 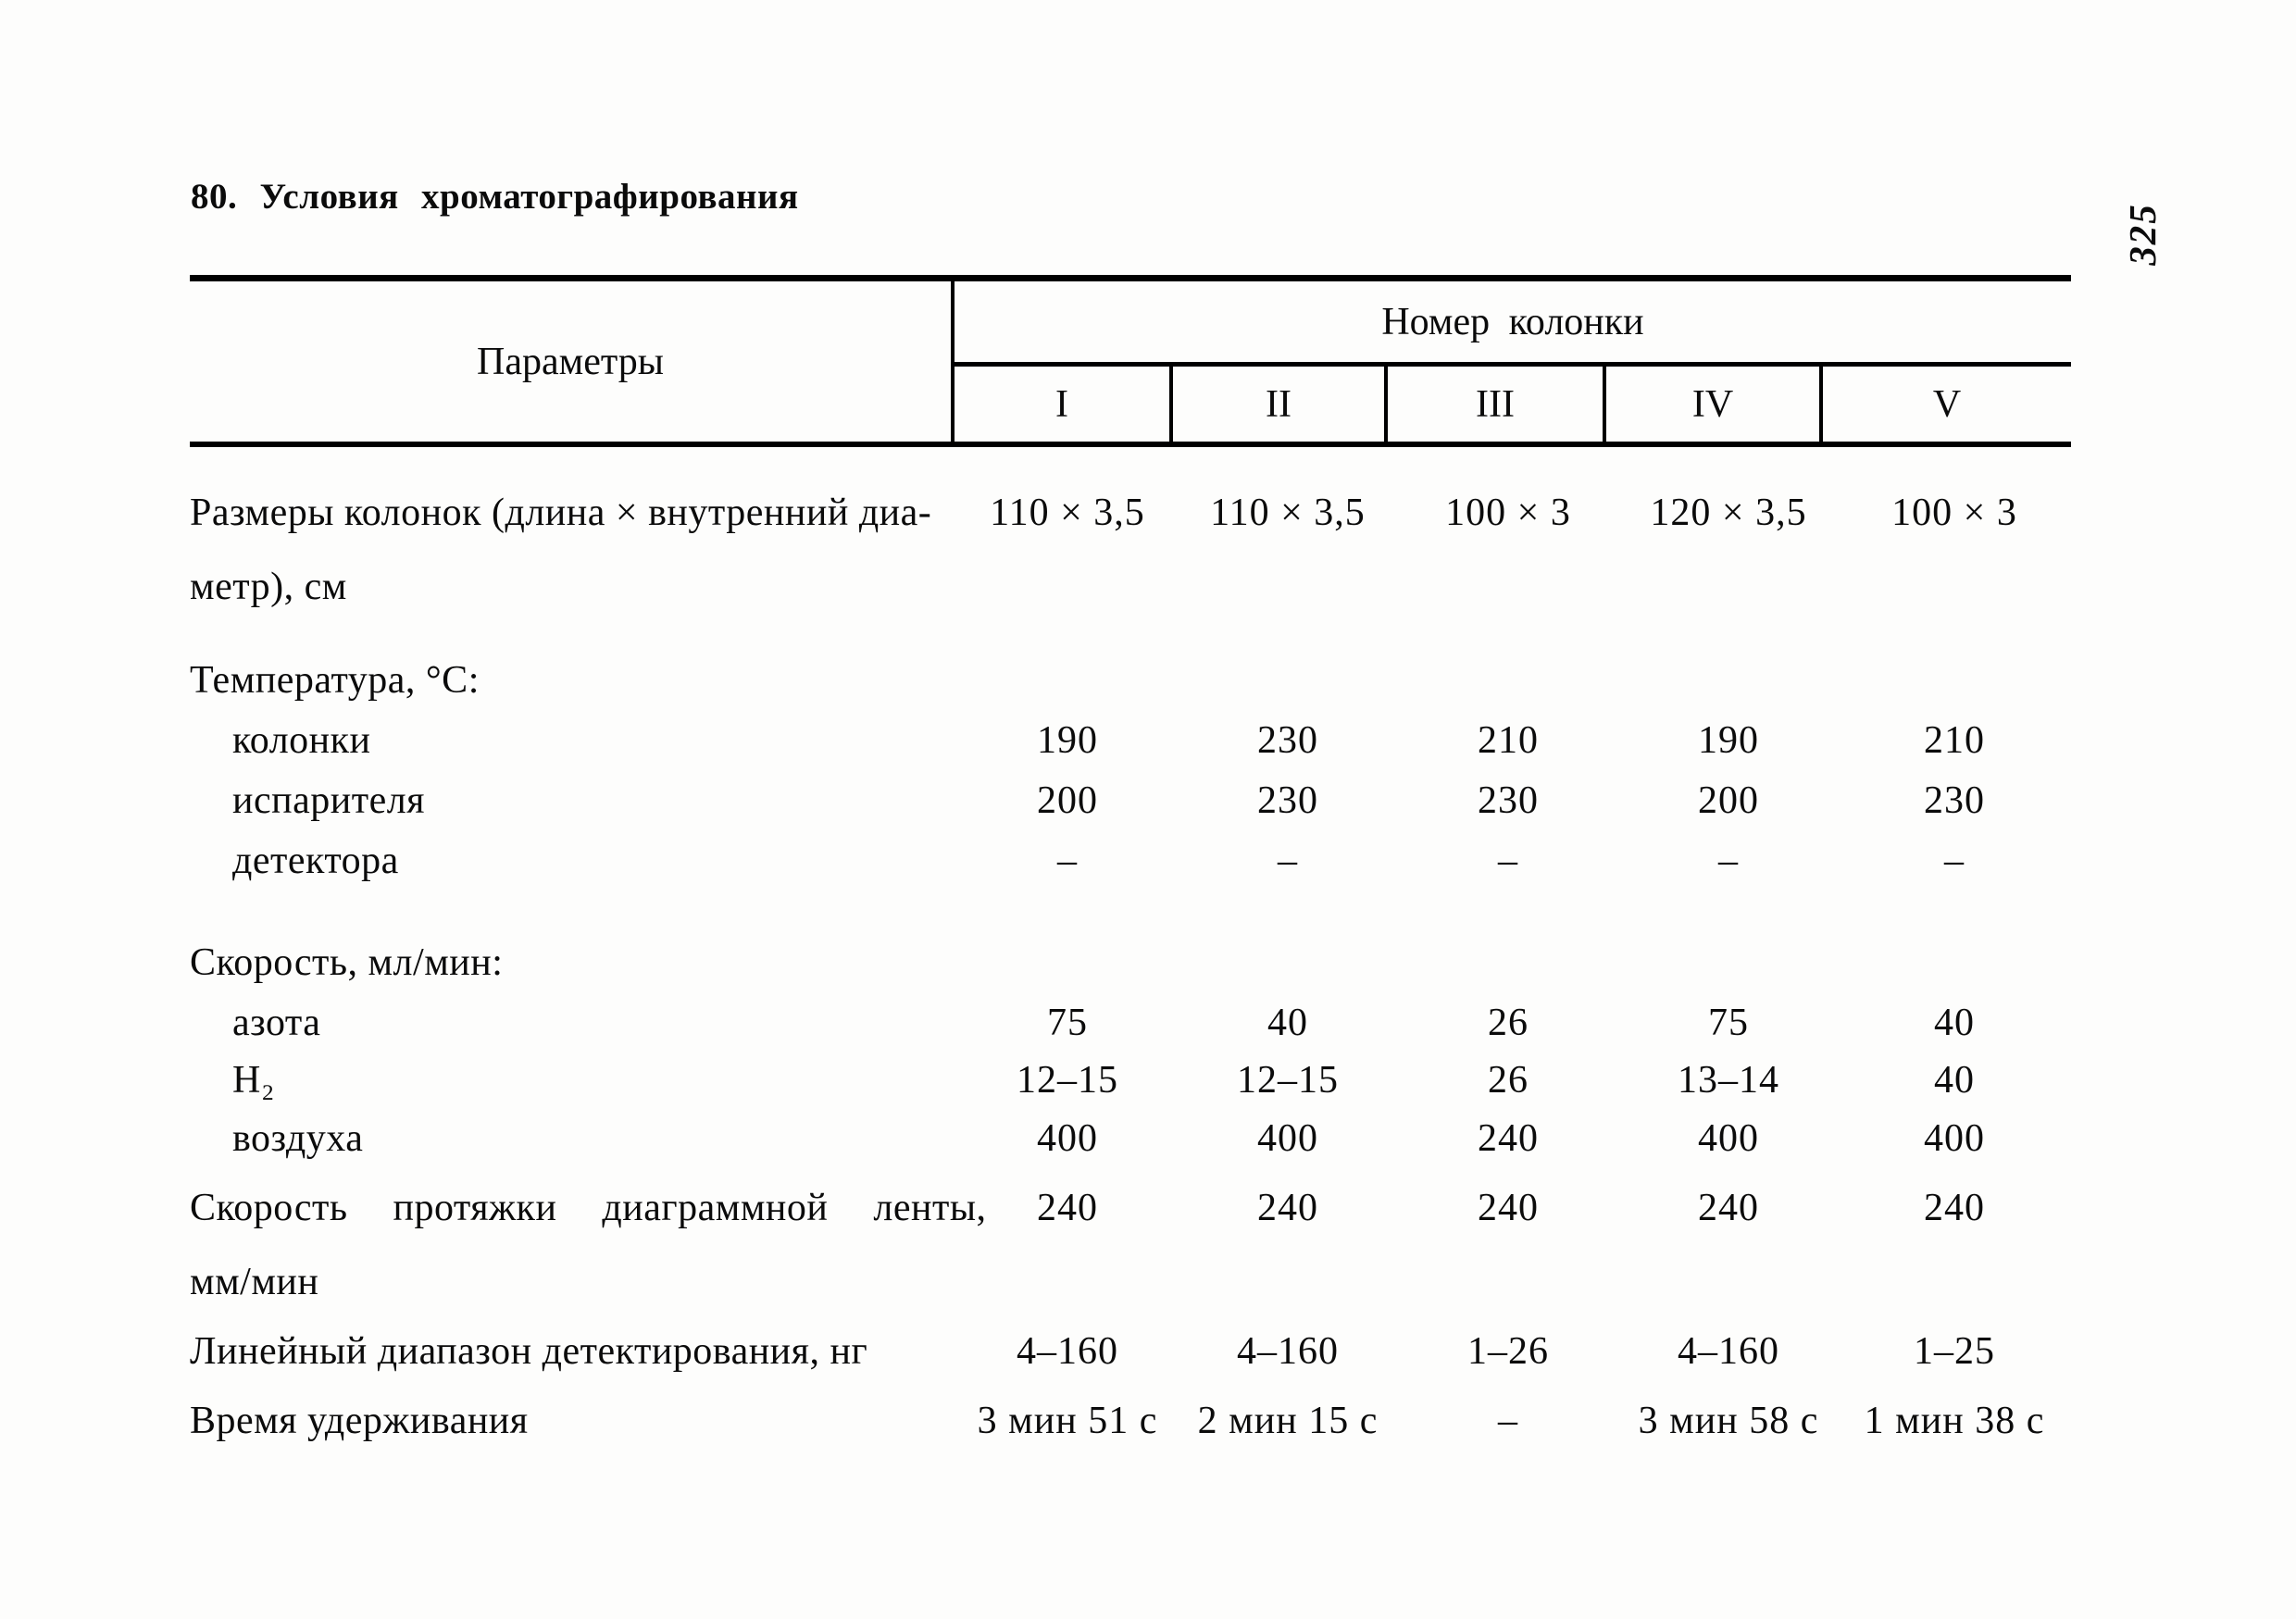 I want to click on row-label: детектора, so click(x=315, y=861).